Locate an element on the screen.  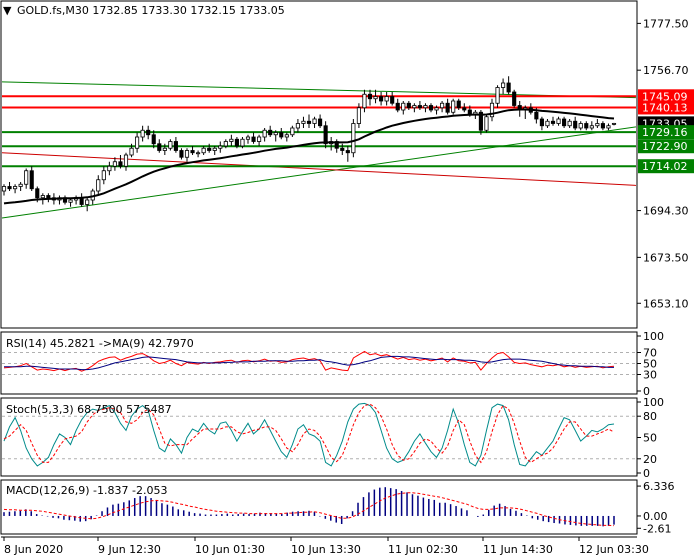
rsi-series is located at coordinates (309, 361).